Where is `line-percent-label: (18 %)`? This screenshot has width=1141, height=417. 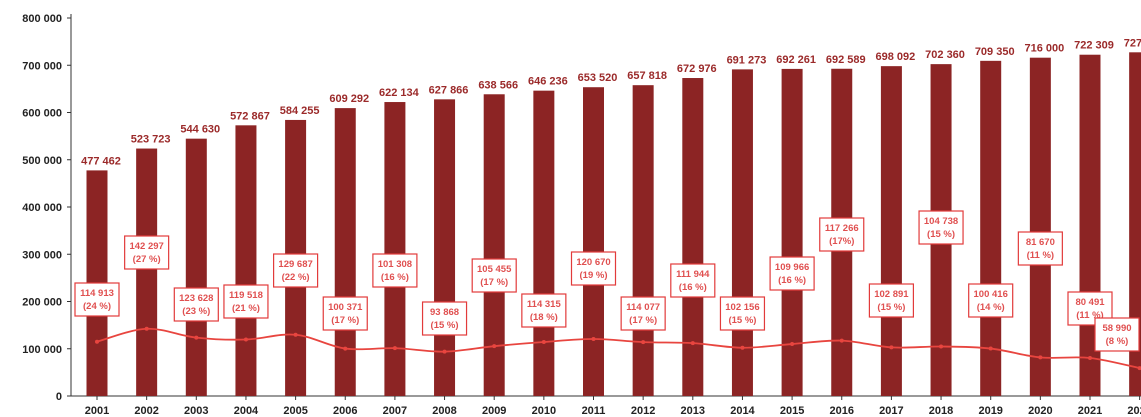
line-percent-label: (18 %) is located at coordinates (544, 317).